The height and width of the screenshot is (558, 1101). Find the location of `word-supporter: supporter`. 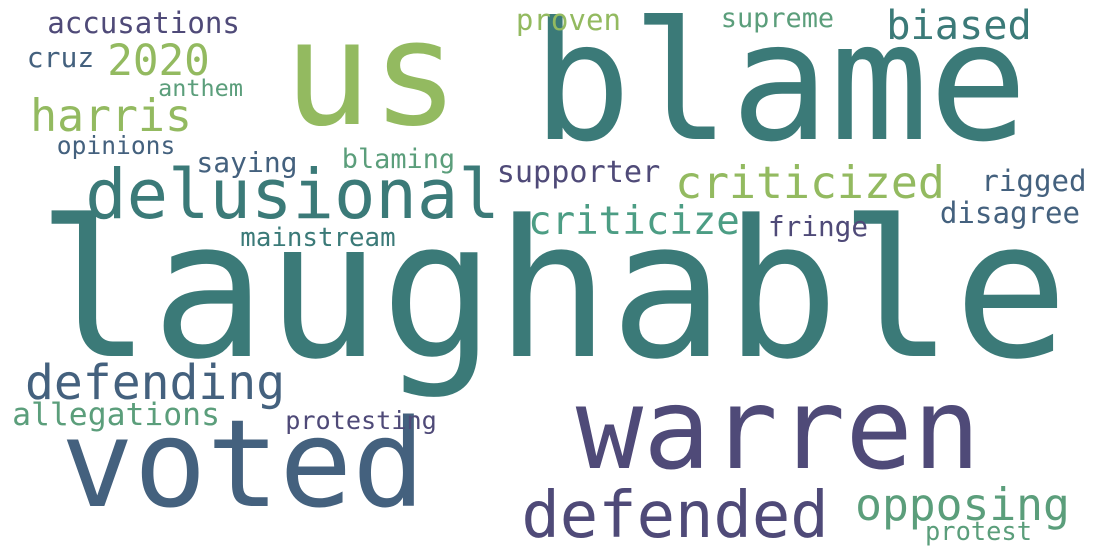

word-supporter: supporter is located at coordinates (578, 173).